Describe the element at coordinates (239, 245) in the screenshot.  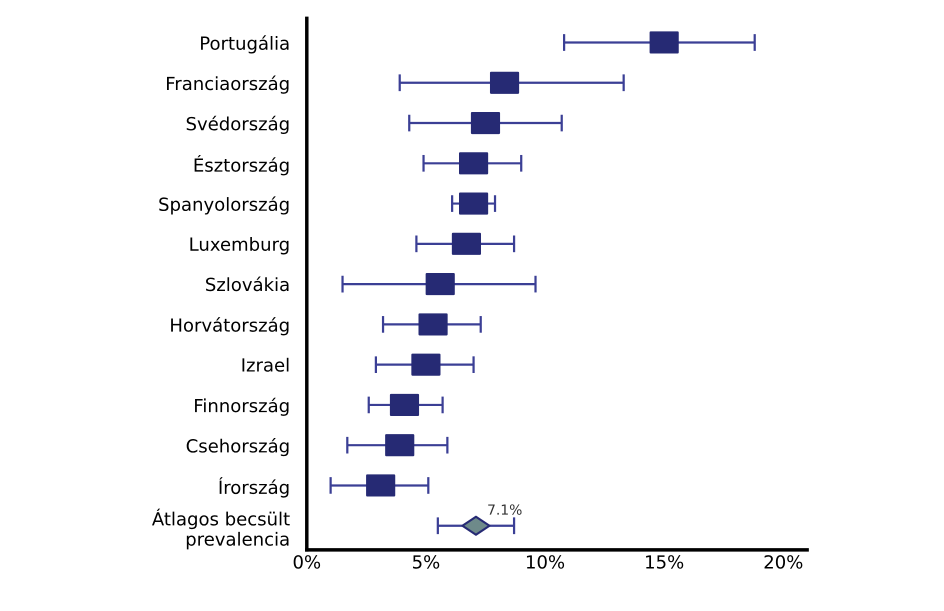
I see `y-tick-label: Luxemburg` at that location.